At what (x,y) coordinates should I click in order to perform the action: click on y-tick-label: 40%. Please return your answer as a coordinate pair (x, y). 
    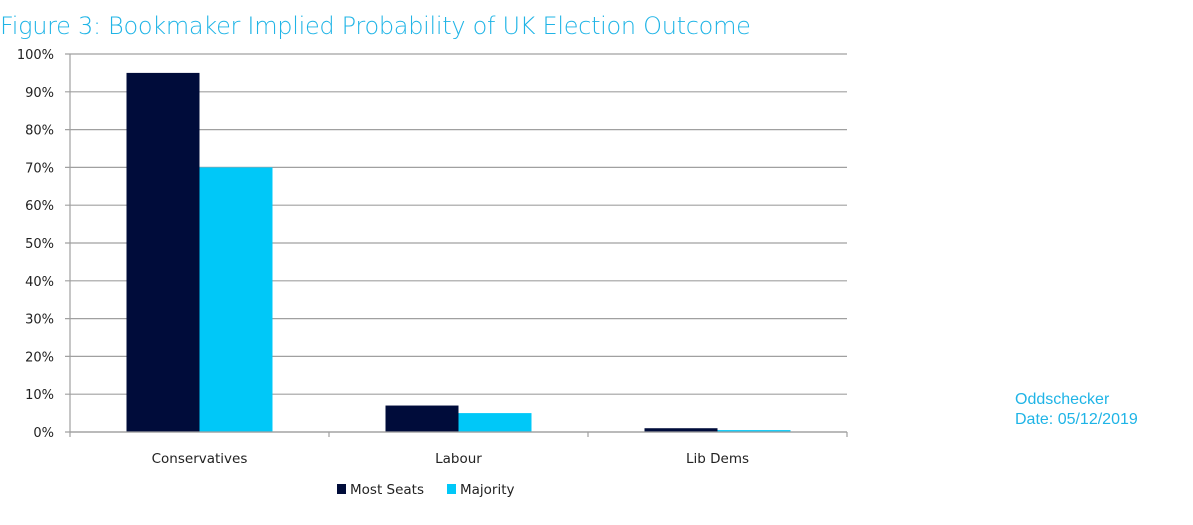
    Looking at the image, I should click on (39, 282).